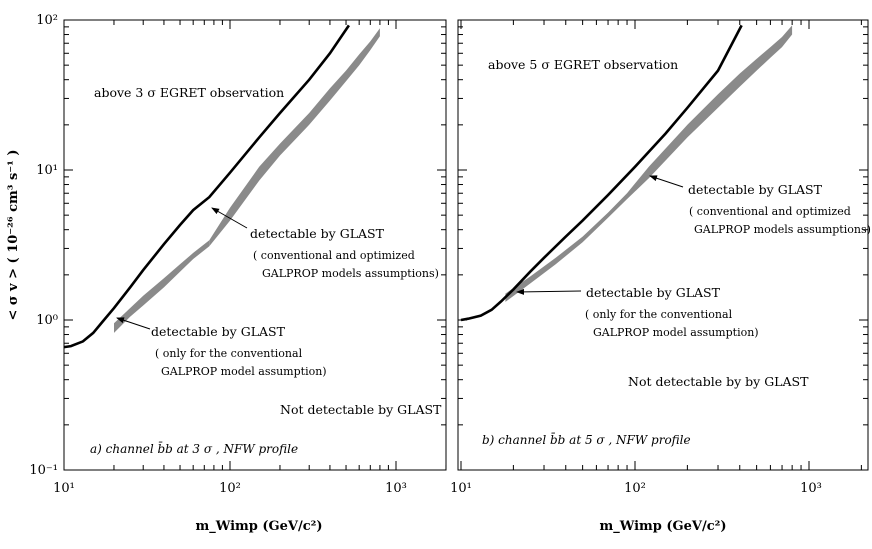 The height and width of the screenshot is (549, 872). Describe the element at coordinates (294, 137) in the screenshot. I see `panel-a-glast-band-optimized` at that location.